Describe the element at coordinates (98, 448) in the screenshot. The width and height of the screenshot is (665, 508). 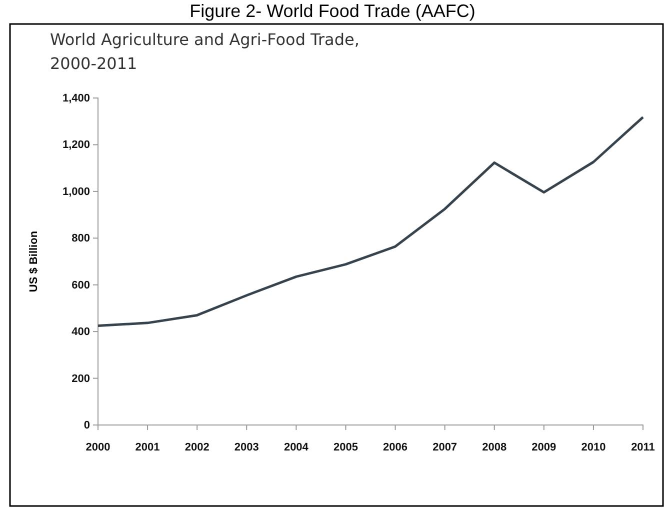
I see `x-tick-label: 2000` at that location.